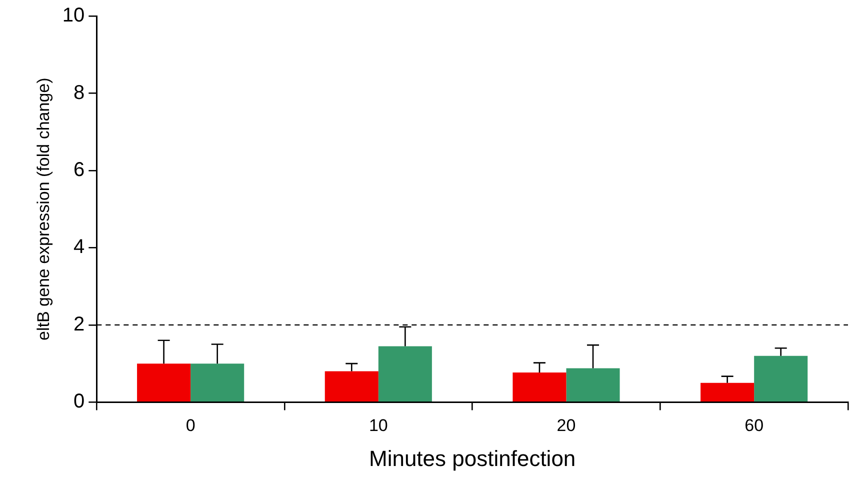  Describe the element at coordinates (79, 324) in the screenshot. I see `y-tick-label: 2` at that location.